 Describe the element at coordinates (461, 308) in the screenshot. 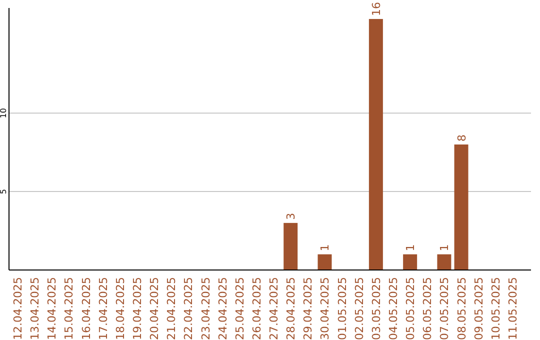

I see `x-tick-label: 08.05.2025` at that location.